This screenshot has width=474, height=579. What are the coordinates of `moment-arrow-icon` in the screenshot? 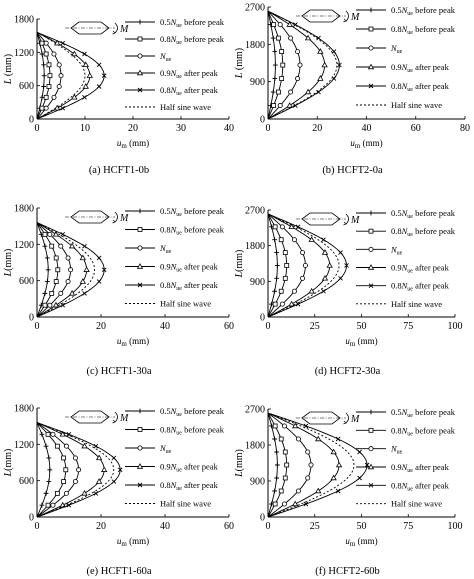 It's located at (347, 219).